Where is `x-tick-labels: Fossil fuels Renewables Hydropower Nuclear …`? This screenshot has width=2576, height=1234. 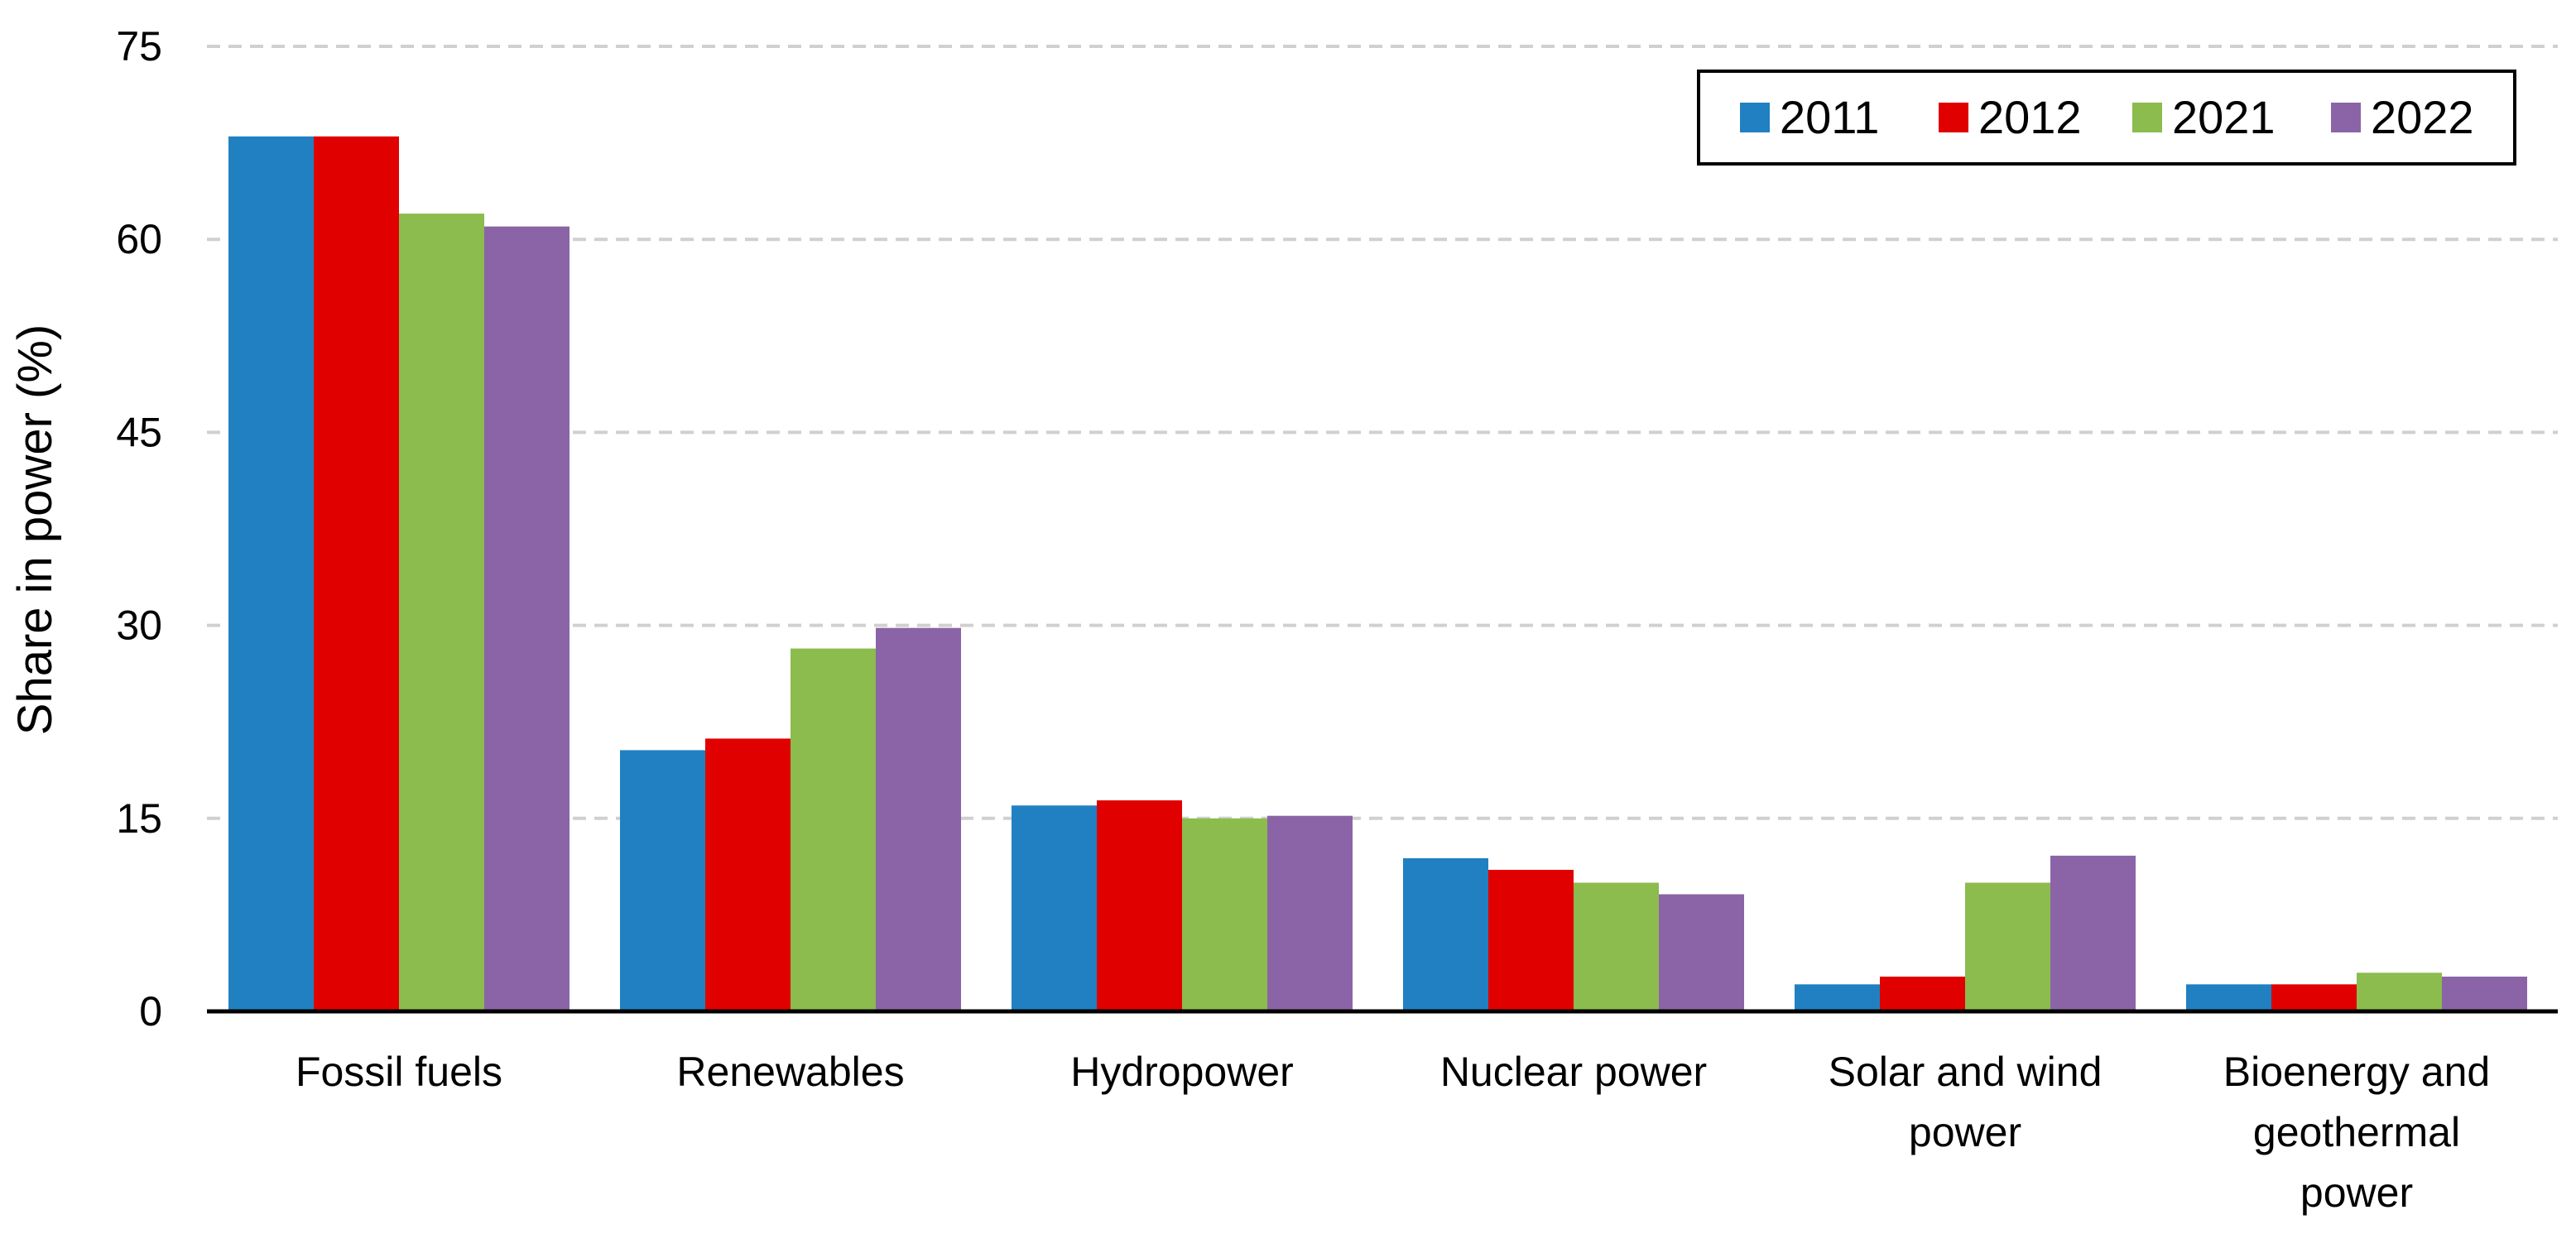
x-tick-labels: Fossil fuels Renewables Hydropower Nuclear … is located at coordinates (1393, 1132).